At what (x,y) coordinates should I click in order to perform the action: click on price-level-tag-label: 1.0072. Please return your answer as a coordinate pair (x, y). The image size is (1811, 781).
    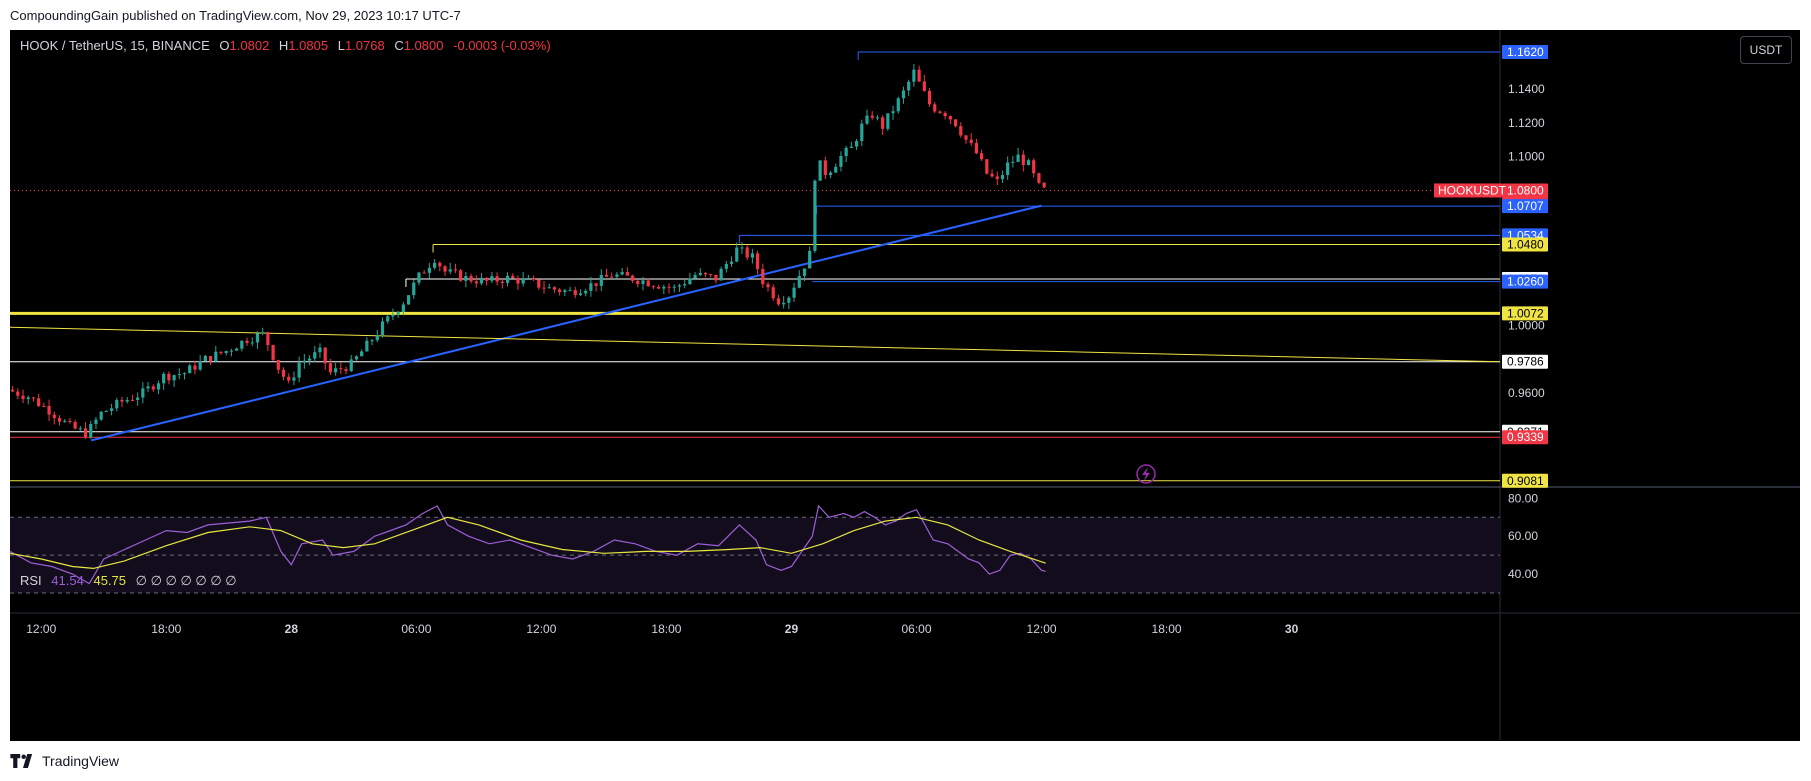
    Looking at the image, I should click on (1525, 313).